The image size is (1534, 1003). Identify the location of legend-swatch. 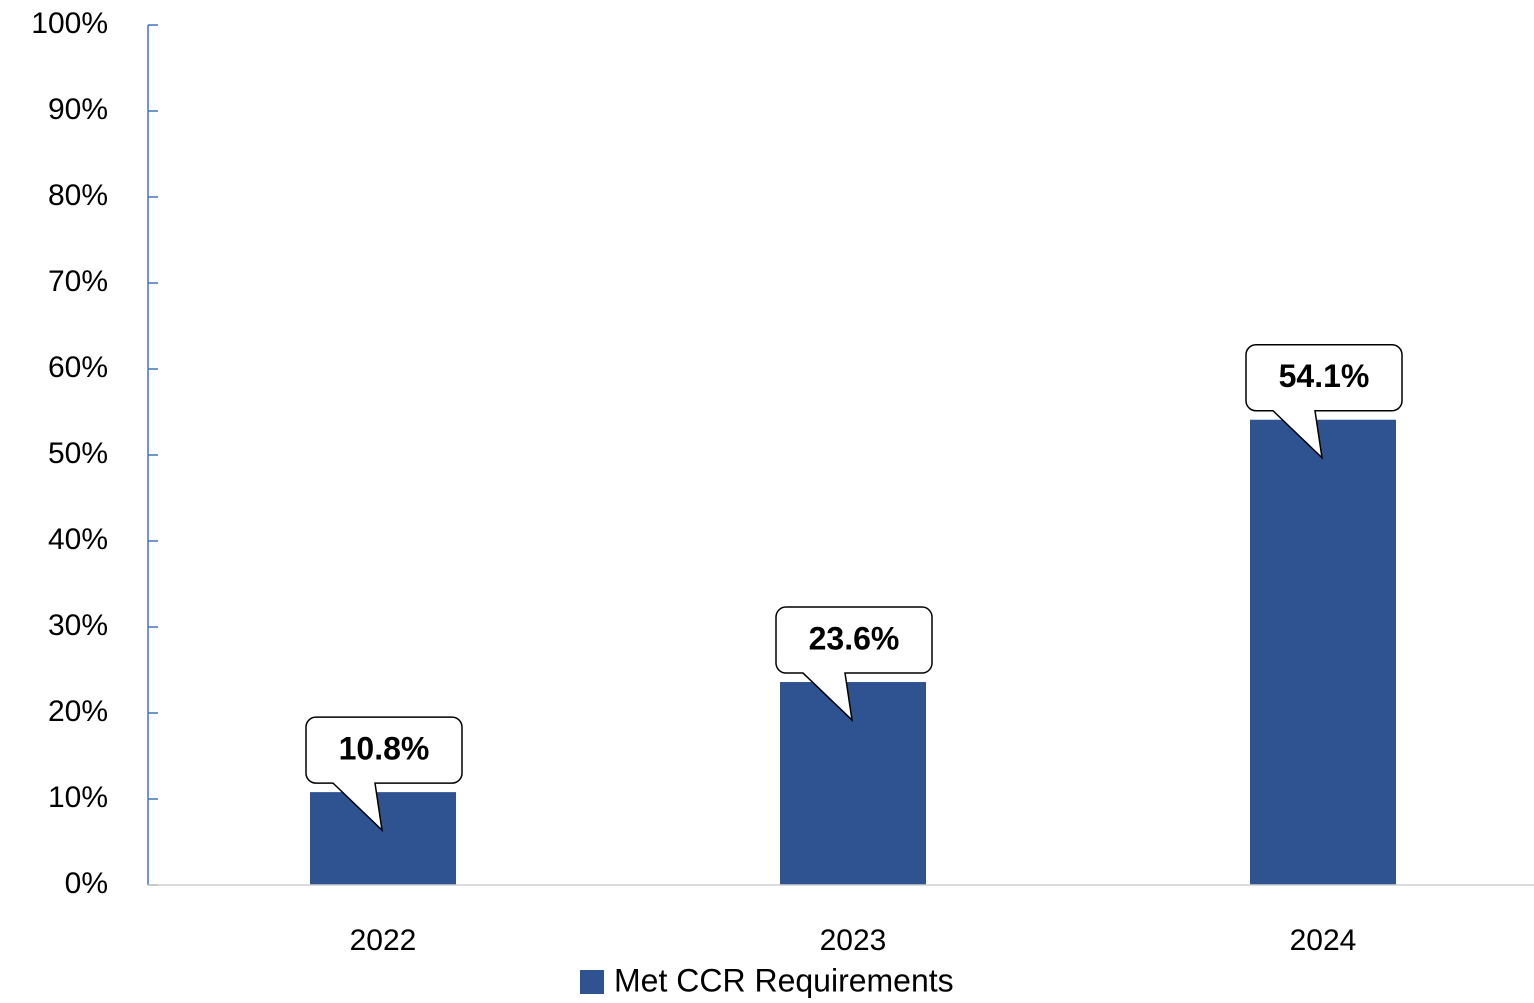
(592, 982).